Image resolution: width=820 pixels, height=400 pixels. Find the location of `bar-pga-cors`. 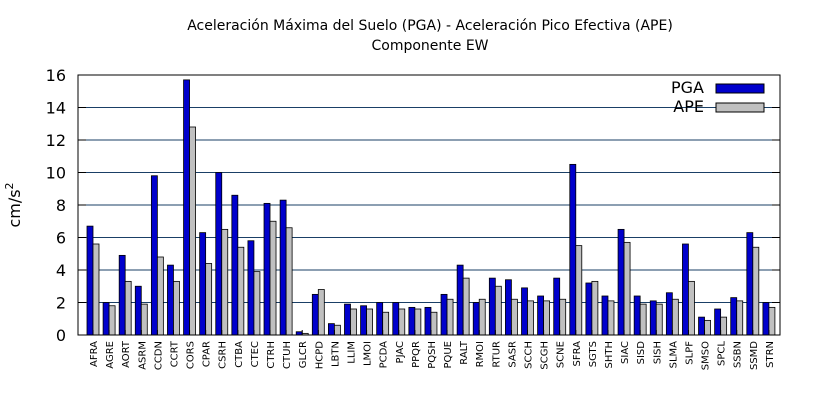

bar-pga-cors is located at coordinates (186, 207).